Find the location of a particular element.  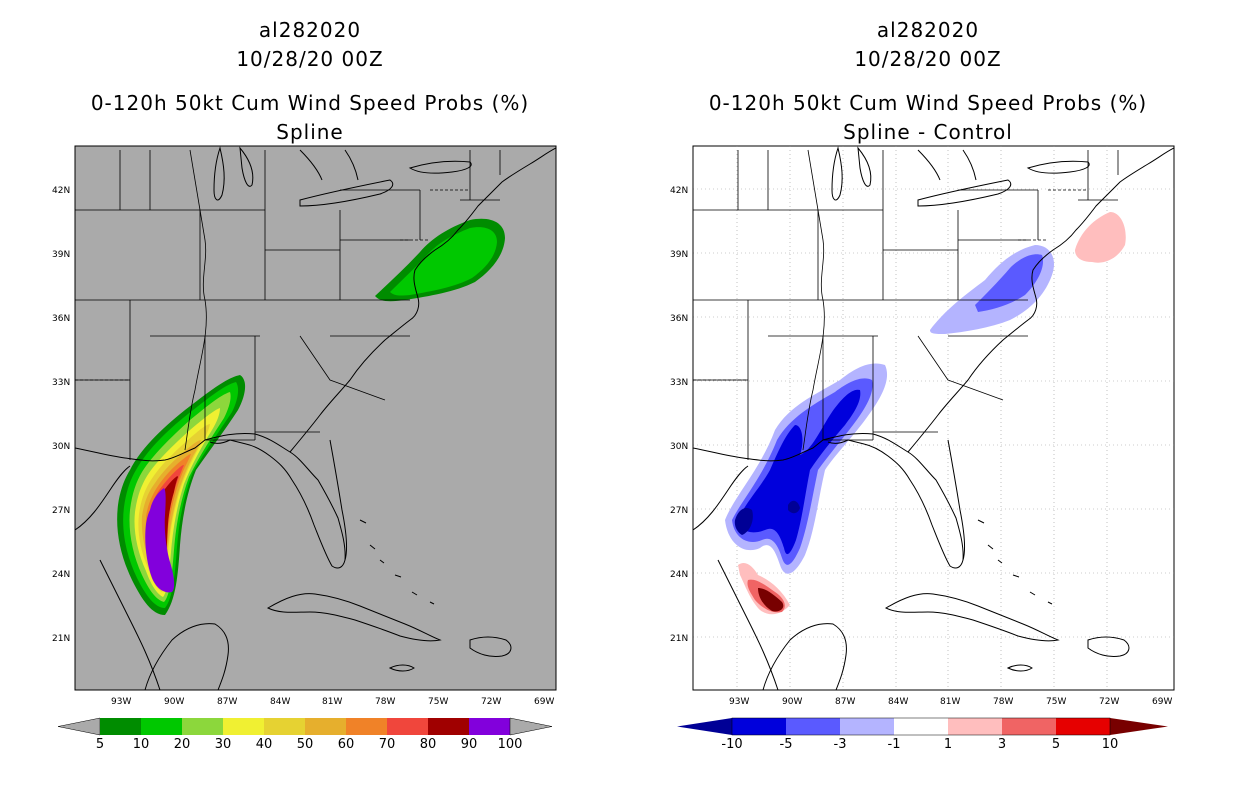

left-lon-ticks: 93W 90W 87W 84W 81W 78W 75W 72W 69W is located at coordinates (332, 702).